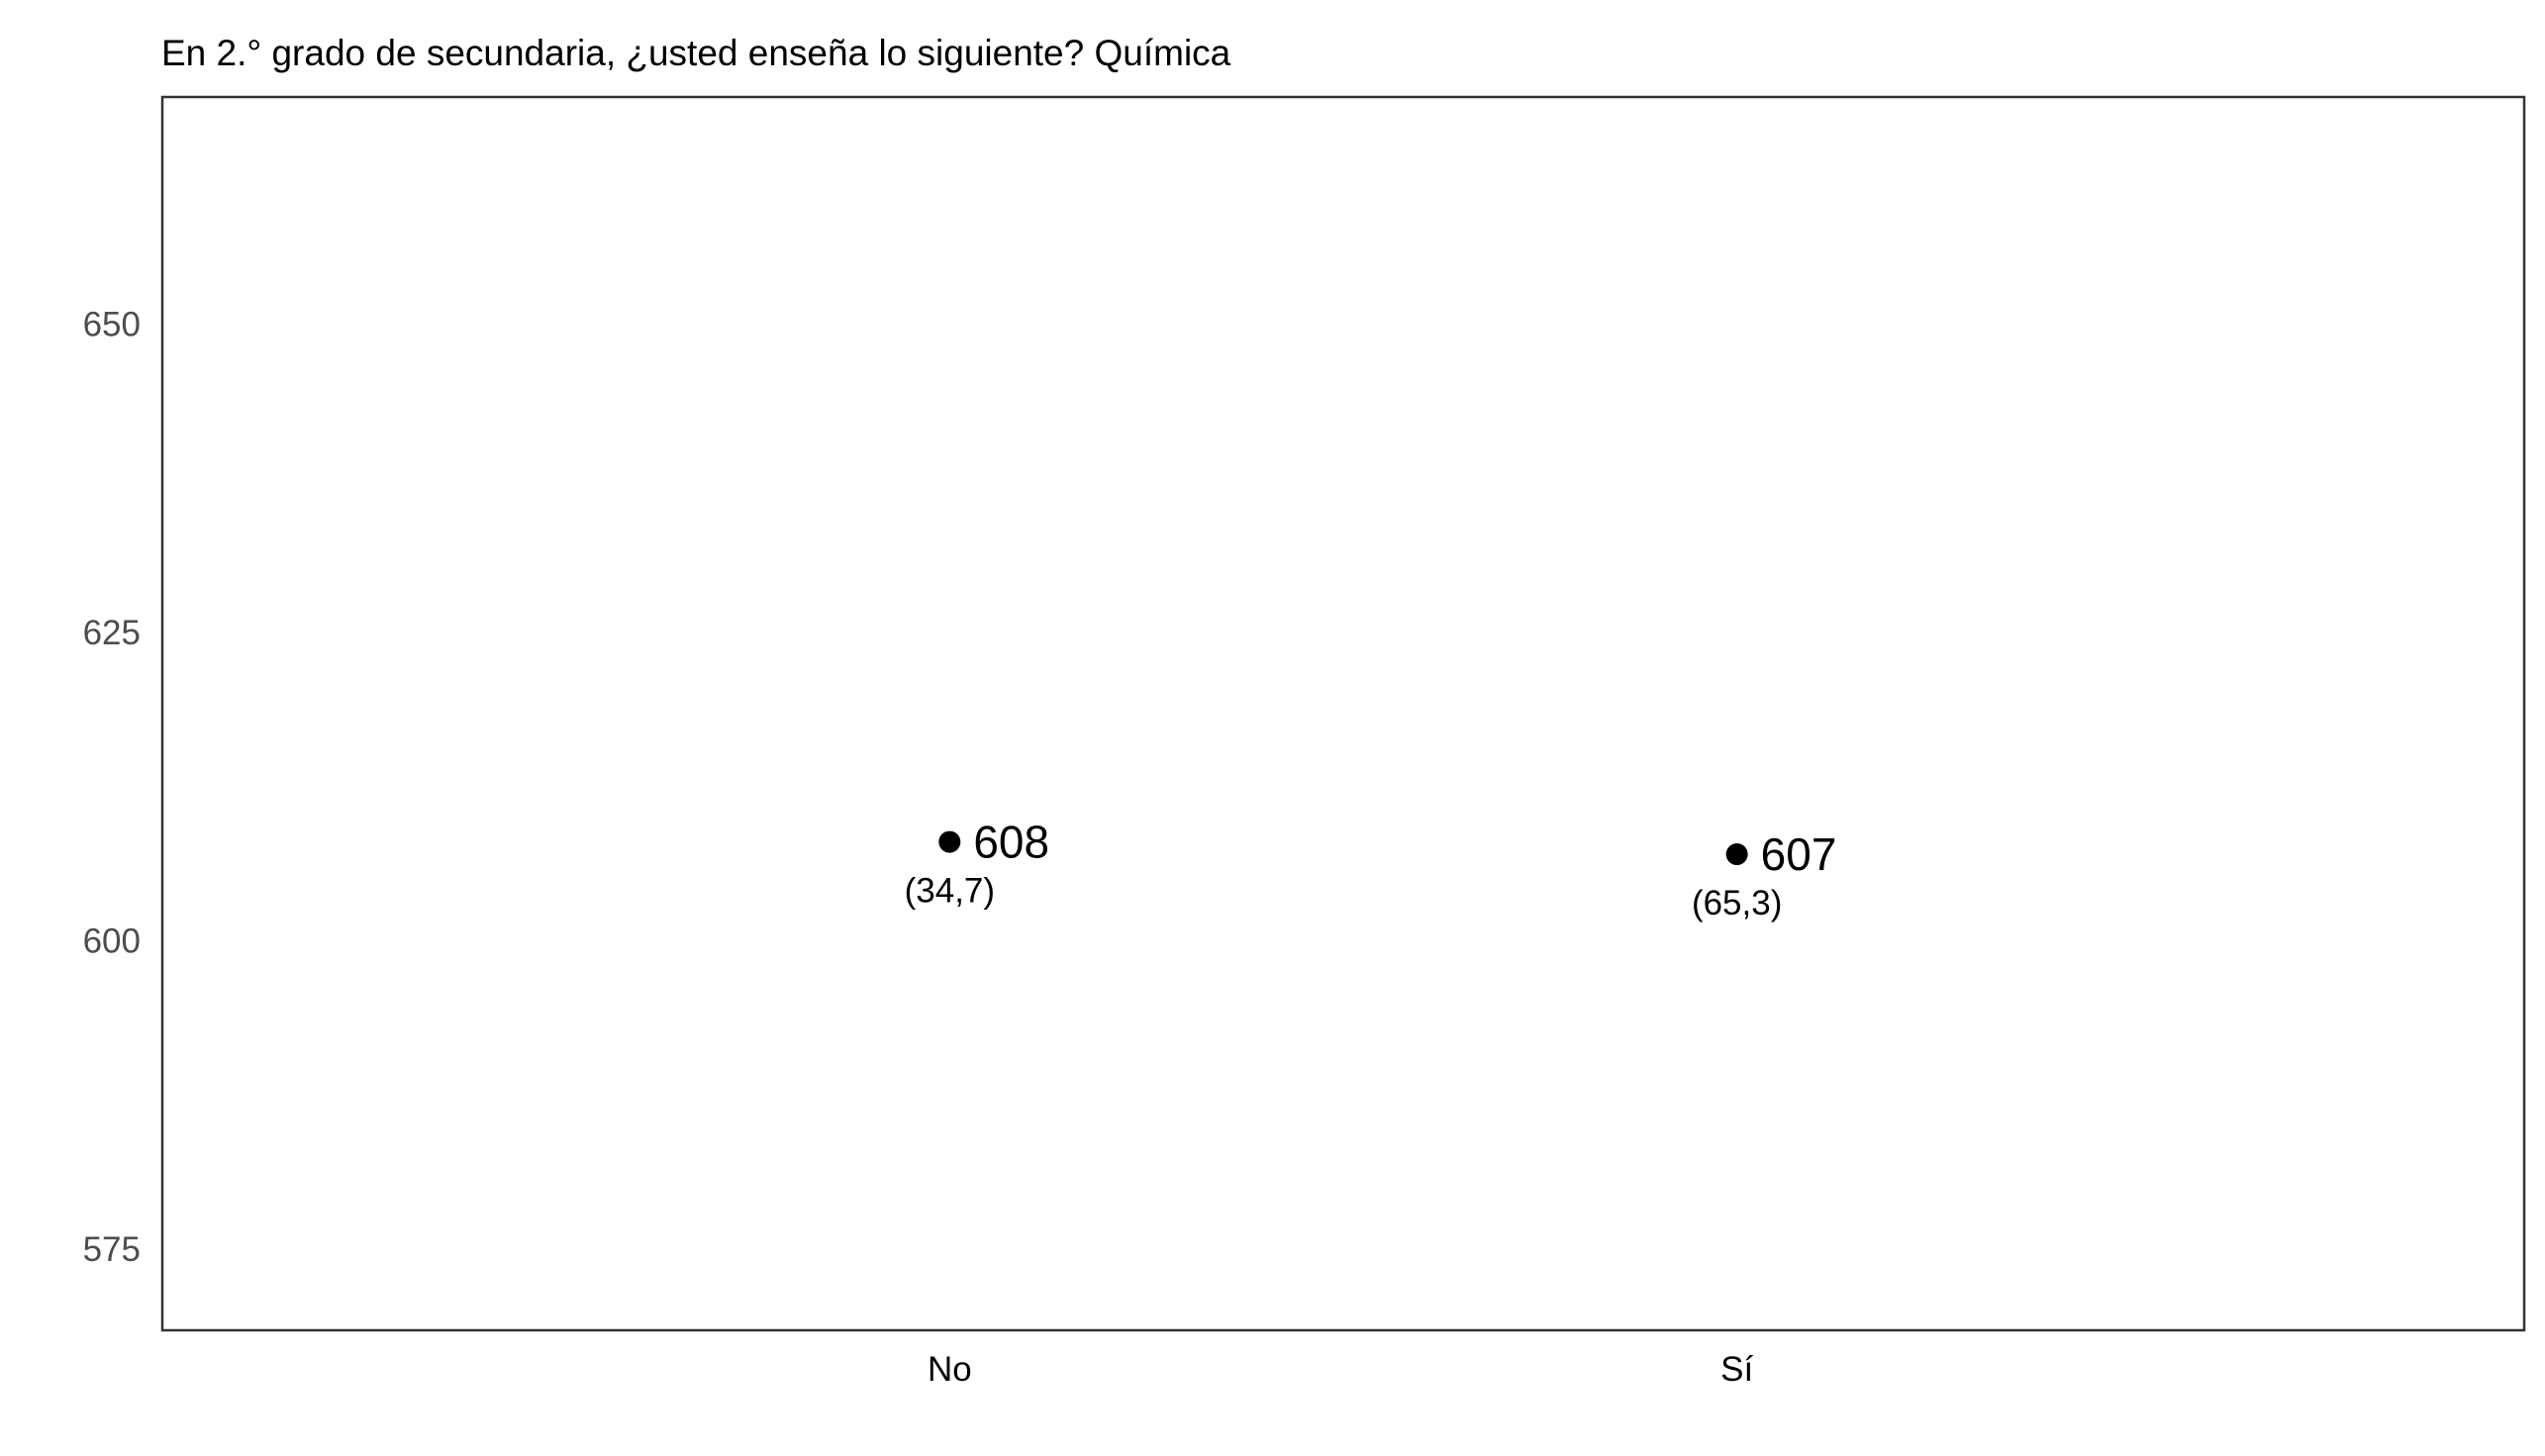  What do you see at coordinates (1737, 903) in the screenshot?
I see `data-percent-label: (65,3)` at bounding box center [1737, 903].